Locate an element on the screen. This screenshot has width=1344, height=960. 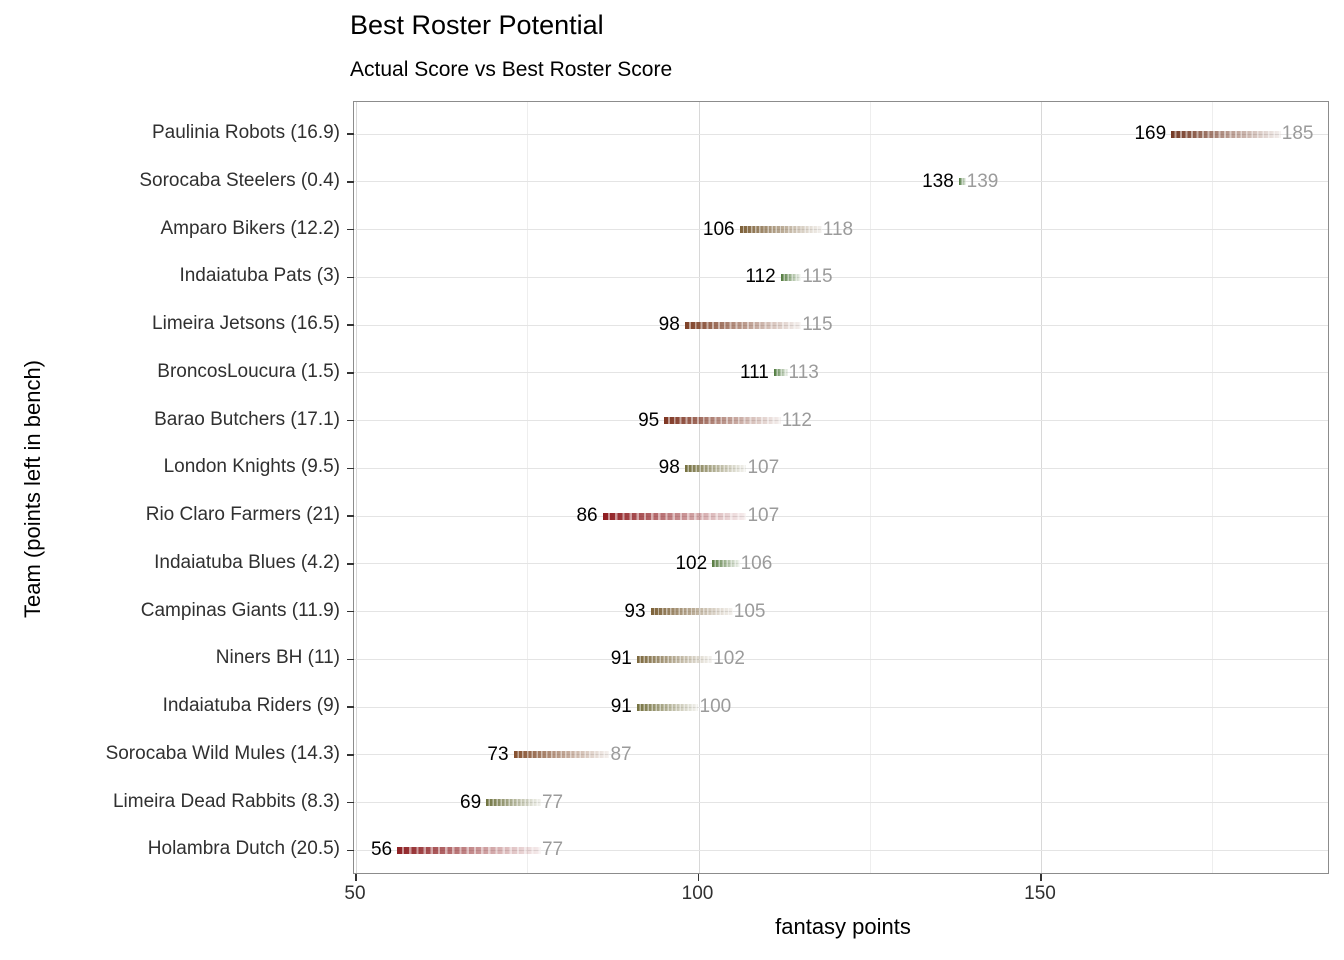
team-label: Sorocaba Wild Mules (14.3) is located at coordinates (222, 753).